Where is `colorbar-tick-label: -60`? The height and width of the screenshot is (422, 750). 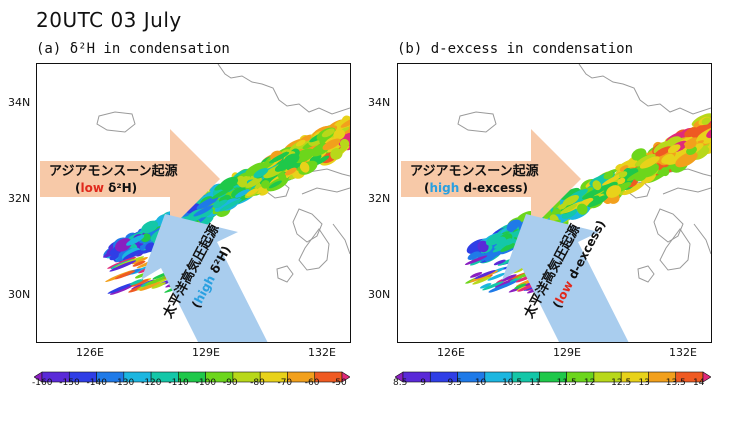 colorbar-tick-label: -60 is located at coordinates (312, 383).